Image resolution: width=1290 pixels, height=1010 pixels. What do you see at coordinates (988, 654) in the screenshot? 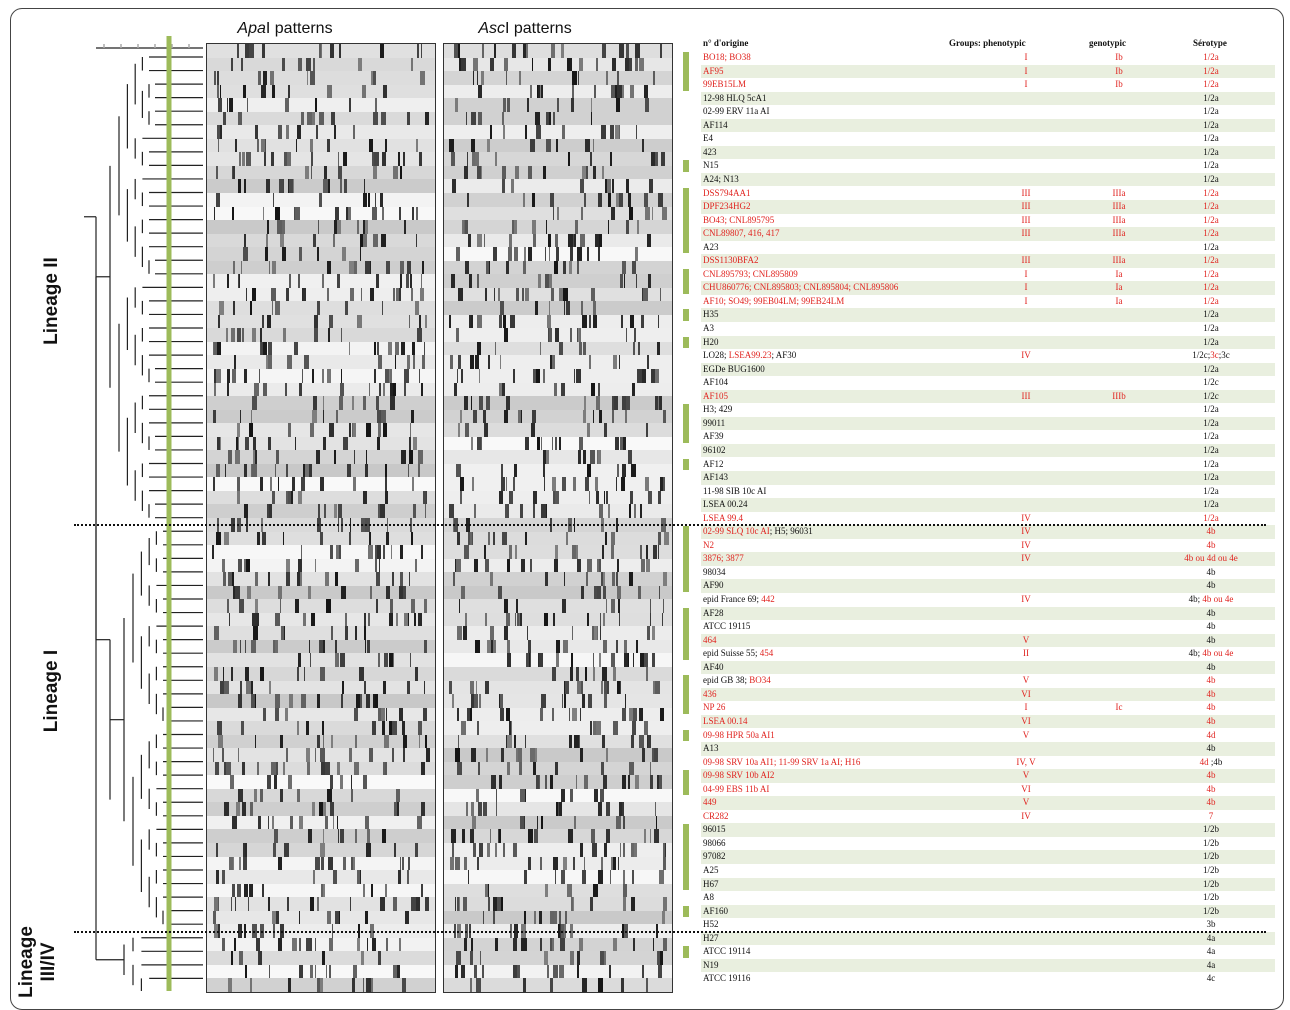
I see `table-row: epid Suisse 55; 454 II 4b; 4b ou 4e` at bounding box center [988, 654].